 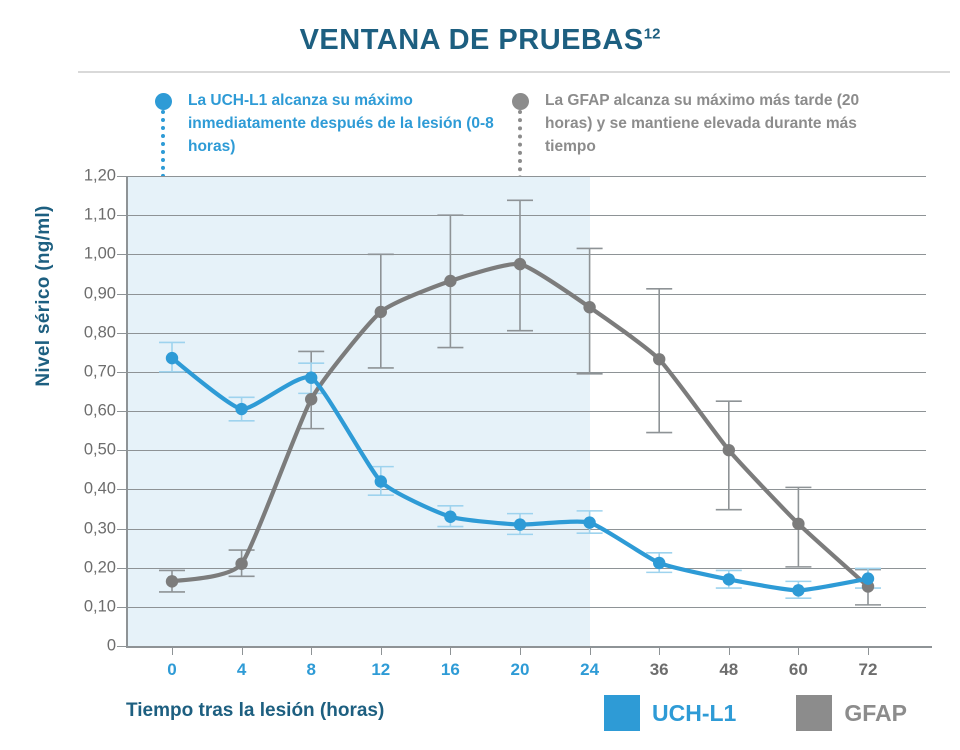 What do you see at coordinates (99, 214) in the screenshot?
I see `y-tick-label: 1,10` at bounding box center [99, 214].